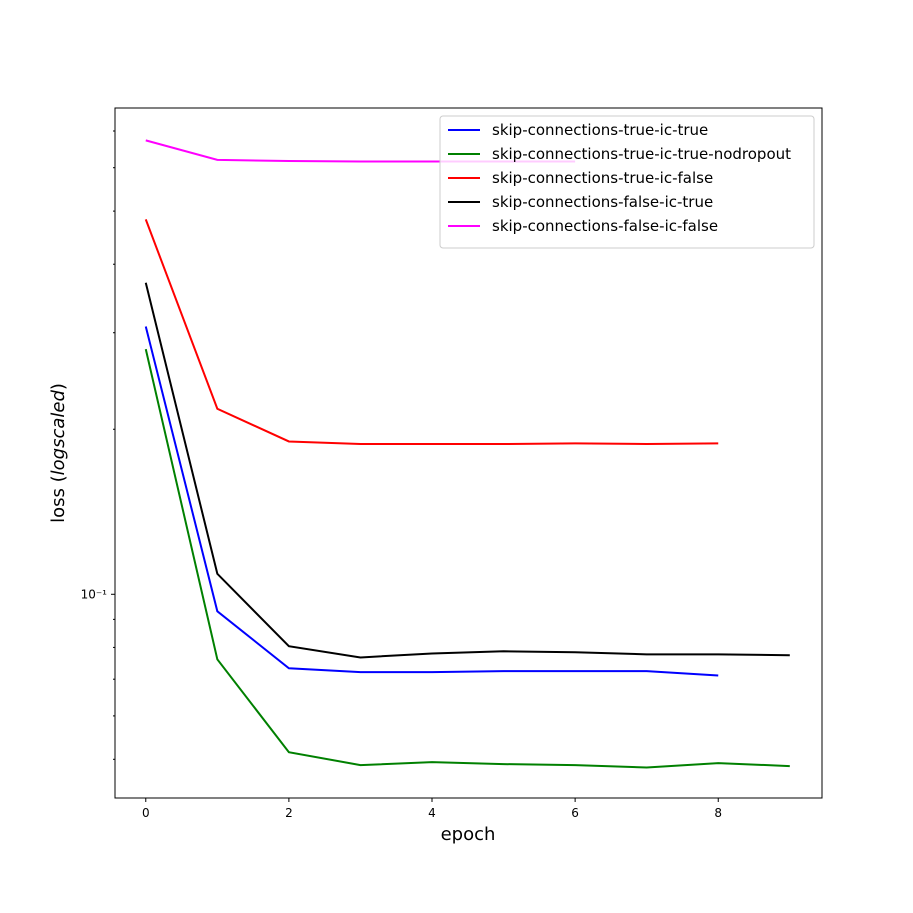 The width and height of the screenshot is (913, 913). Describe the element at coordinates (146, 813) in the screenshot. I see `x-tick-label: 0` at that location.